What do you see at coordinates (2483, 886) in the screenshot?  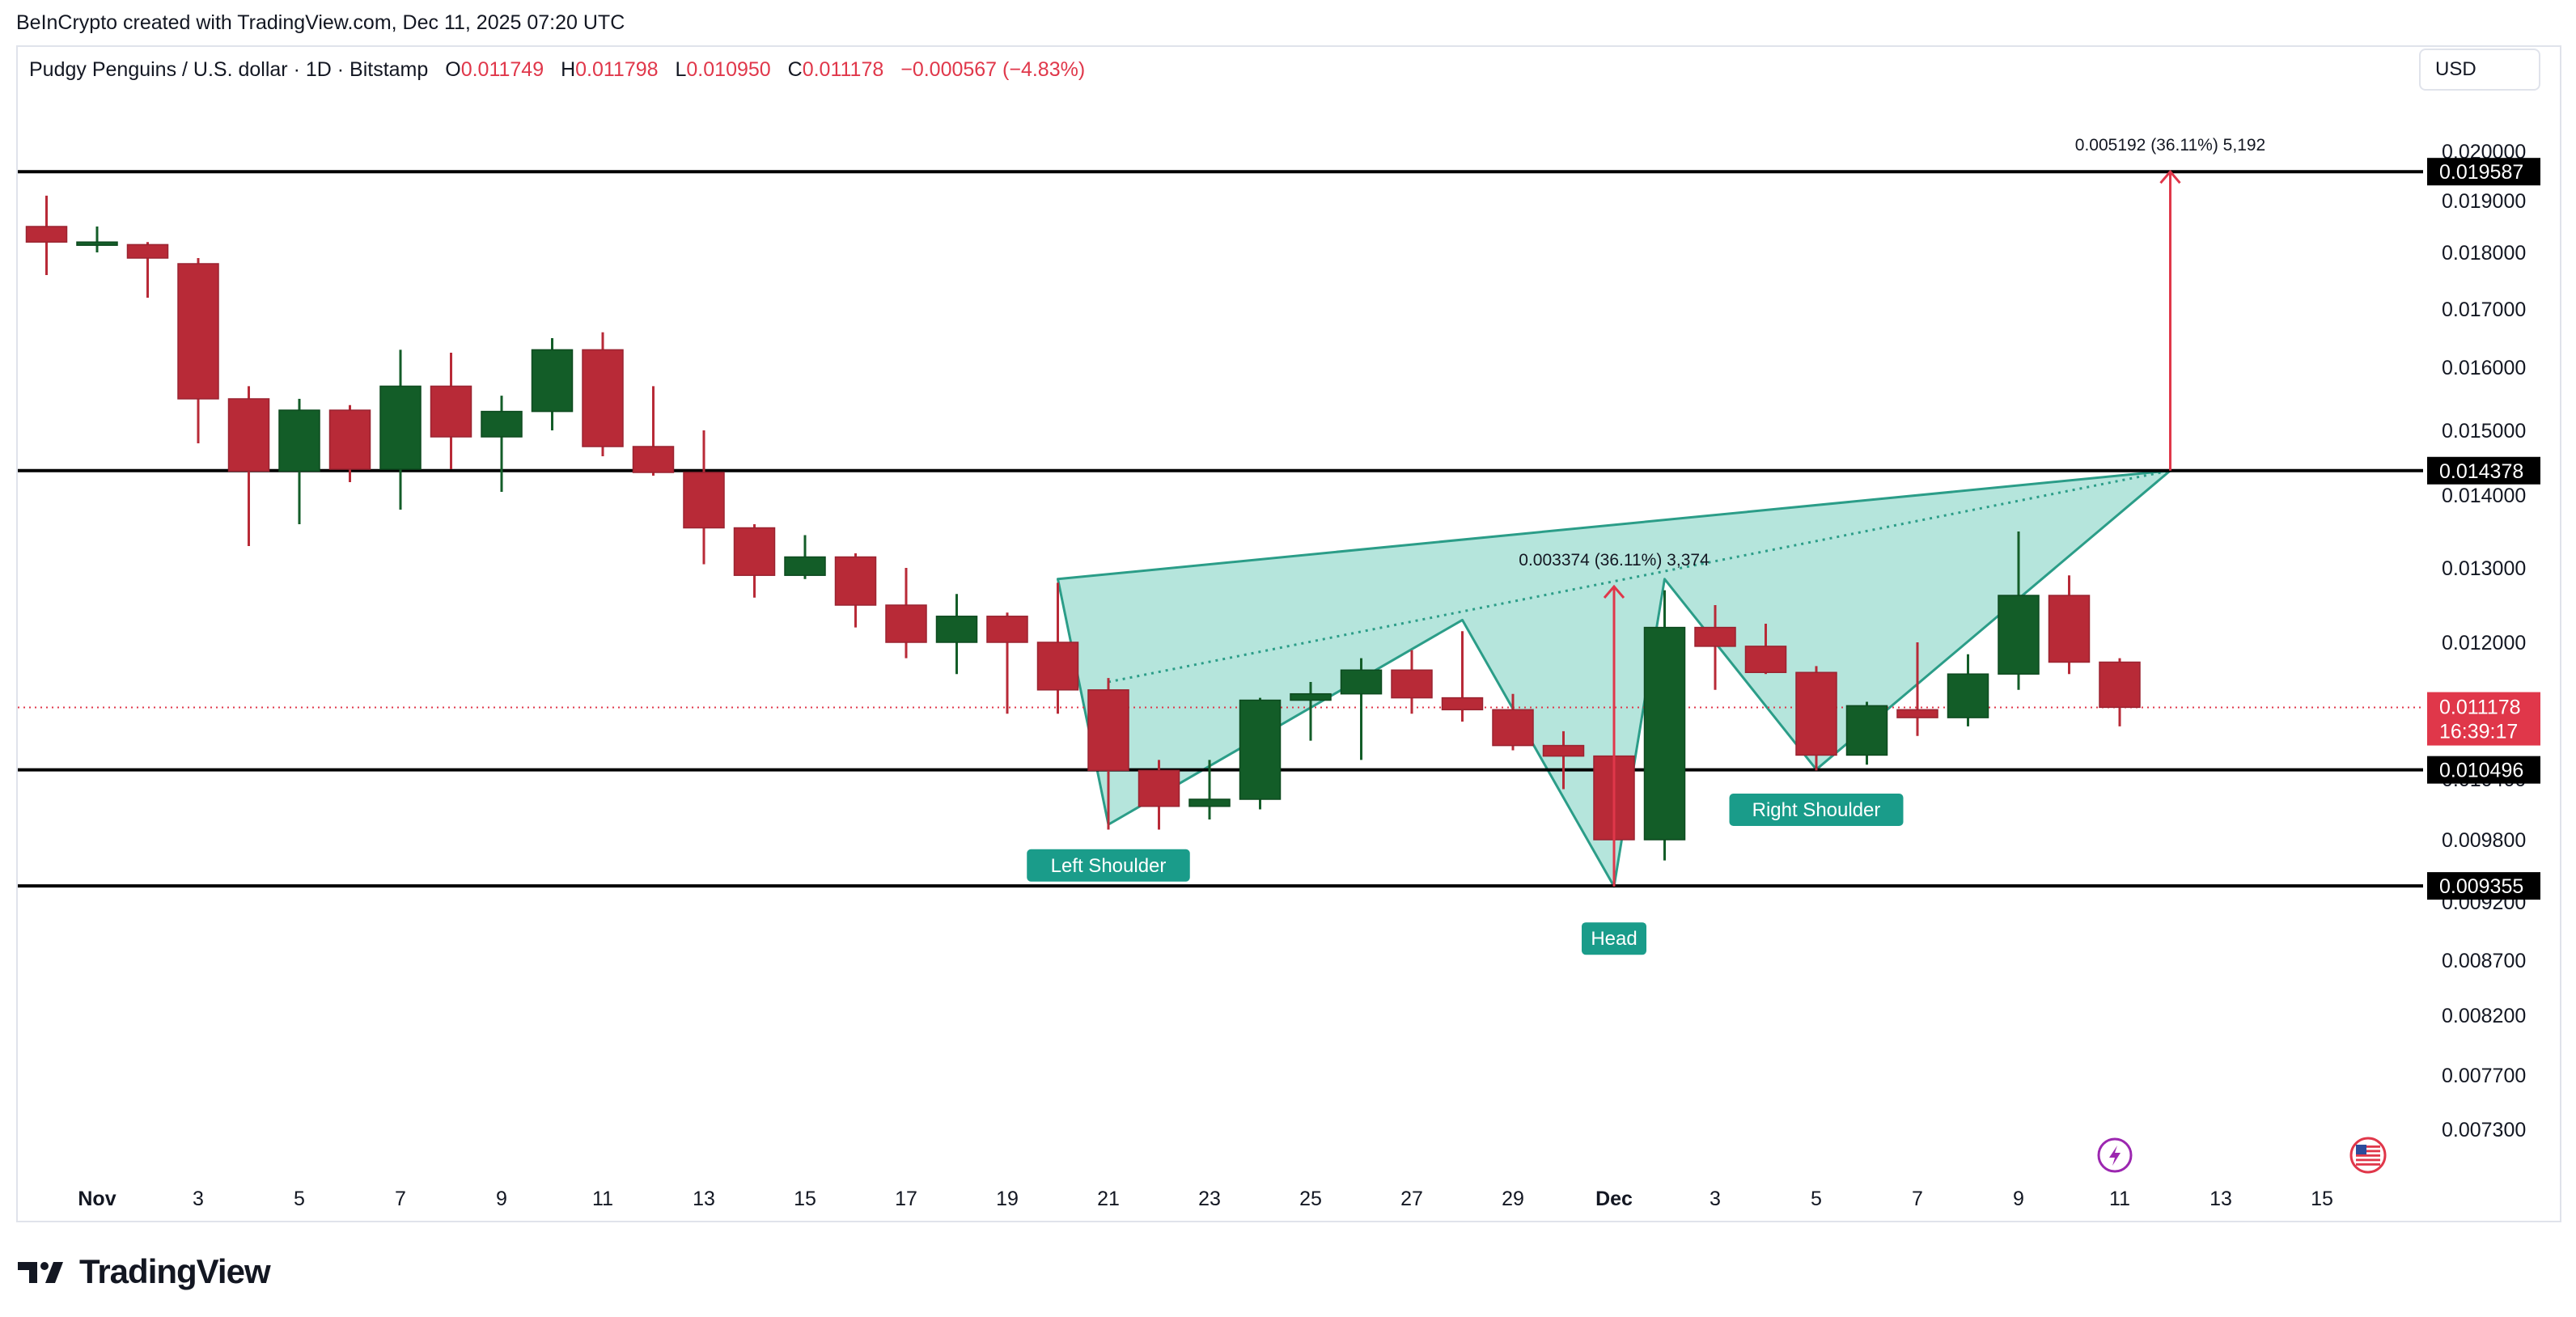 I see `level-price-badge: 0.009355` at bounding box center [2483, 886].